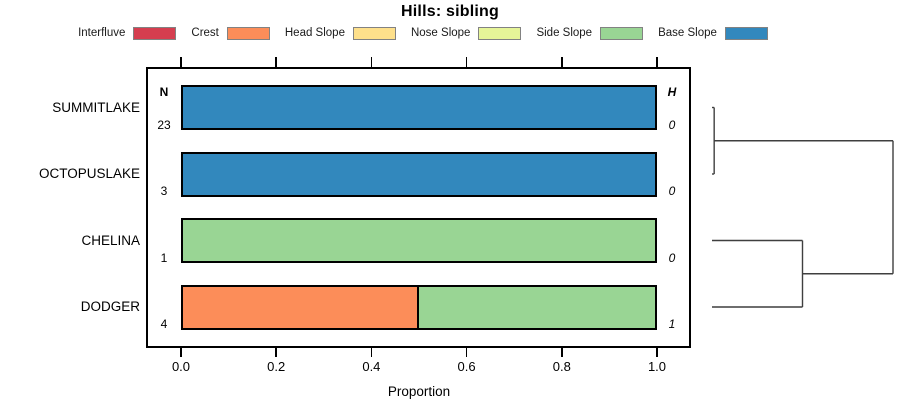 This screenshot has height=420, width=900. What do you see at coordinates (564, 33) in the screenshot?
I see `legend-item-label: Side Slope` at bounding box center [564, 33].